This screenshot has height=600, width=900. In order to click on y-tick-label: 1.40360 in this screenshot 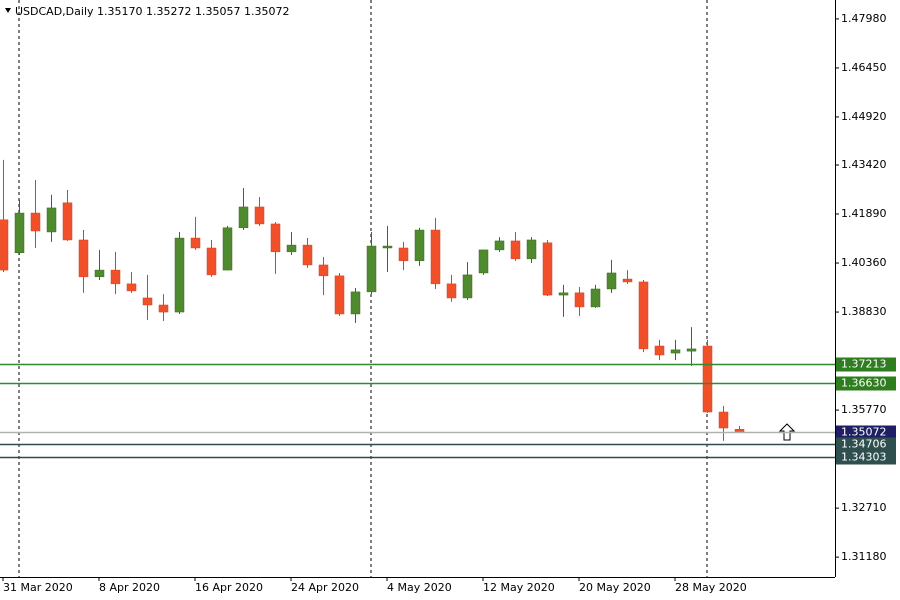, I will do `click(864, 262)`.